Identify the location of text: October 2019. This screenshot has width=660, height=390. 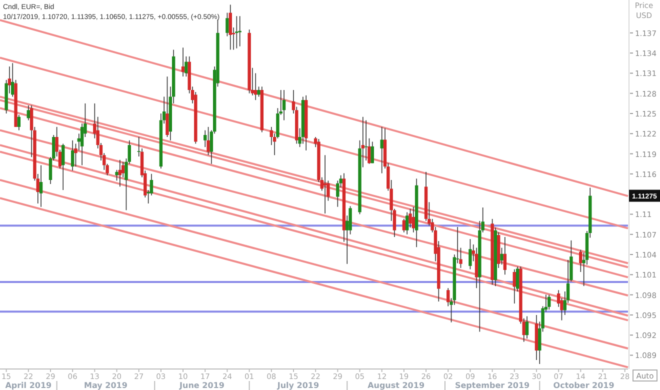
(584, 385).